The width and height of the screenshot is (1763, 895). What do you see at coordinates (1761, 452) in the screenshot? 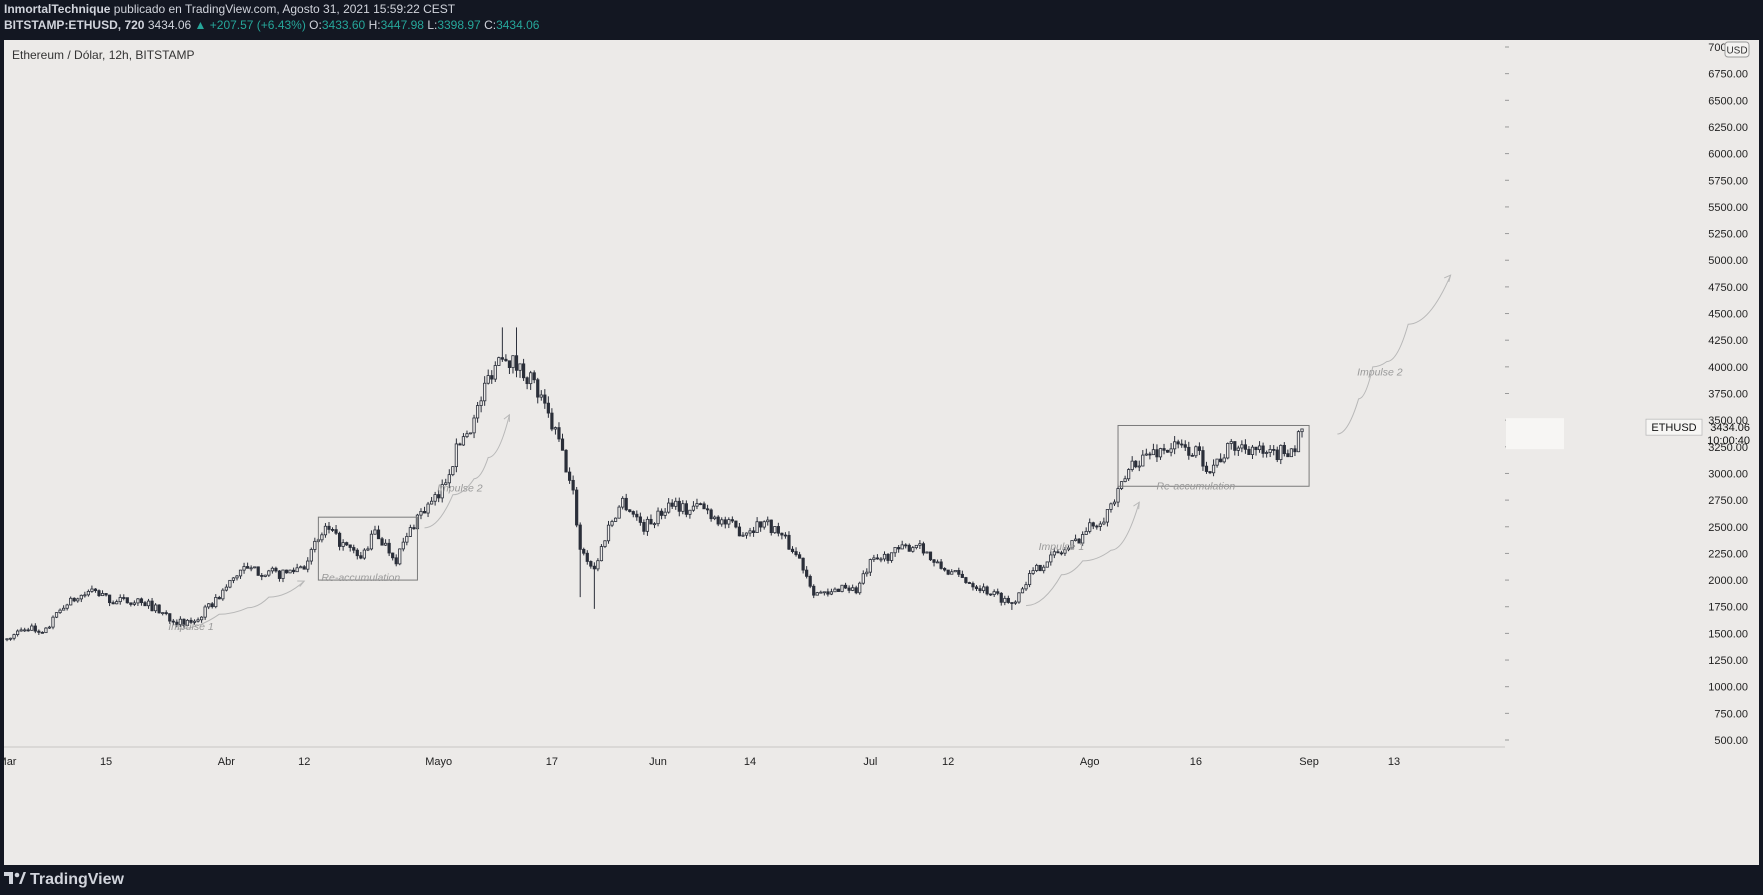
I see `frame-right` at bounding box center [1761, 452].